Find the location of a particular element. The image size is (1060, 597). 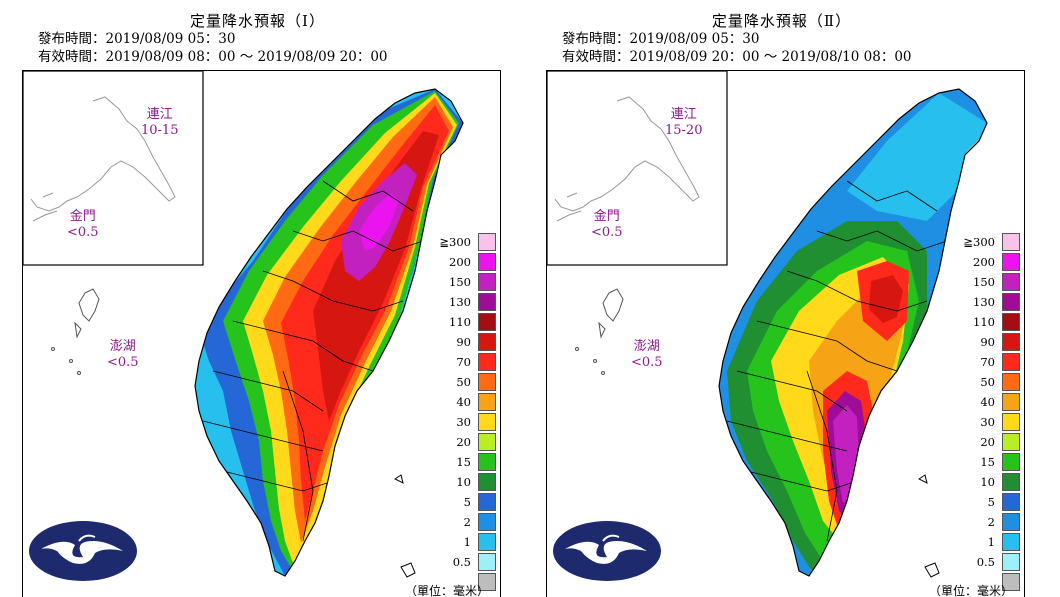

inset-box is located at coordinates (113, 168).